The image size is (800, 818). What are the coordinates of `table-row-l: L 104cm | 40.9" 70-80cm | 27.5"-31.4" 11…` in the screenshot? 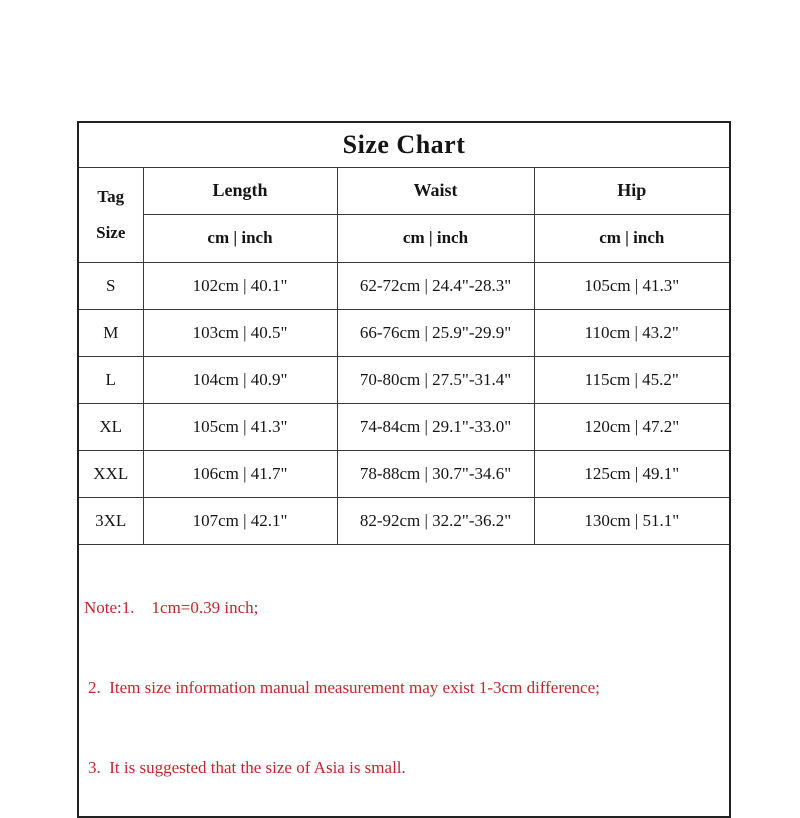 It's located at (404, 379).